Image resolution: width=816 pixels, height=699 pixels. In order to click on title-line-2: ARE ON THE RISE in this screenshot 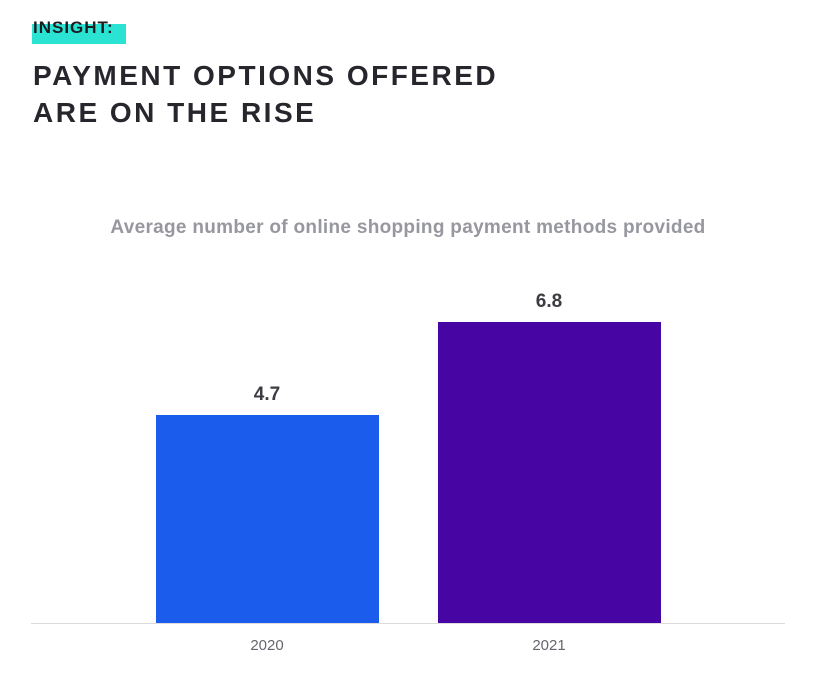, I will do `click(175, 112)`.